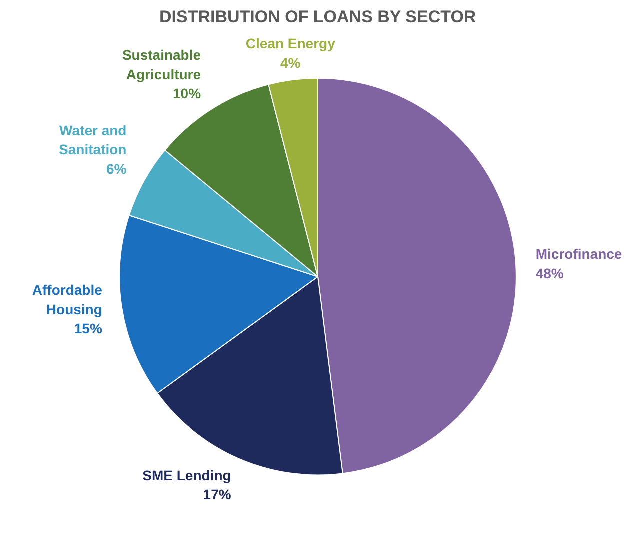 This screenshot has width=635, height=533. What do you see at coordinates (67, 300) in the screenshot?
I see `slice-label: Affordable Housing` at bounding box center [67, 300].